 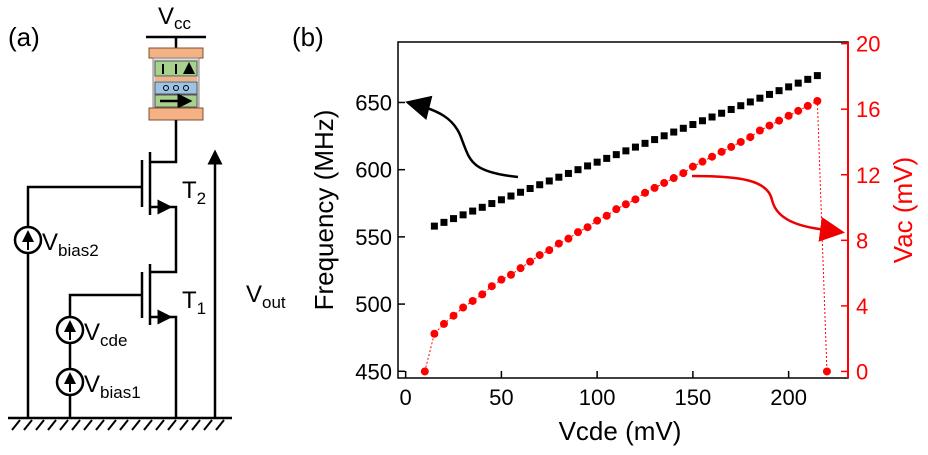 I want to click on y2-tick-label: 8, so click(x=862, y=240).